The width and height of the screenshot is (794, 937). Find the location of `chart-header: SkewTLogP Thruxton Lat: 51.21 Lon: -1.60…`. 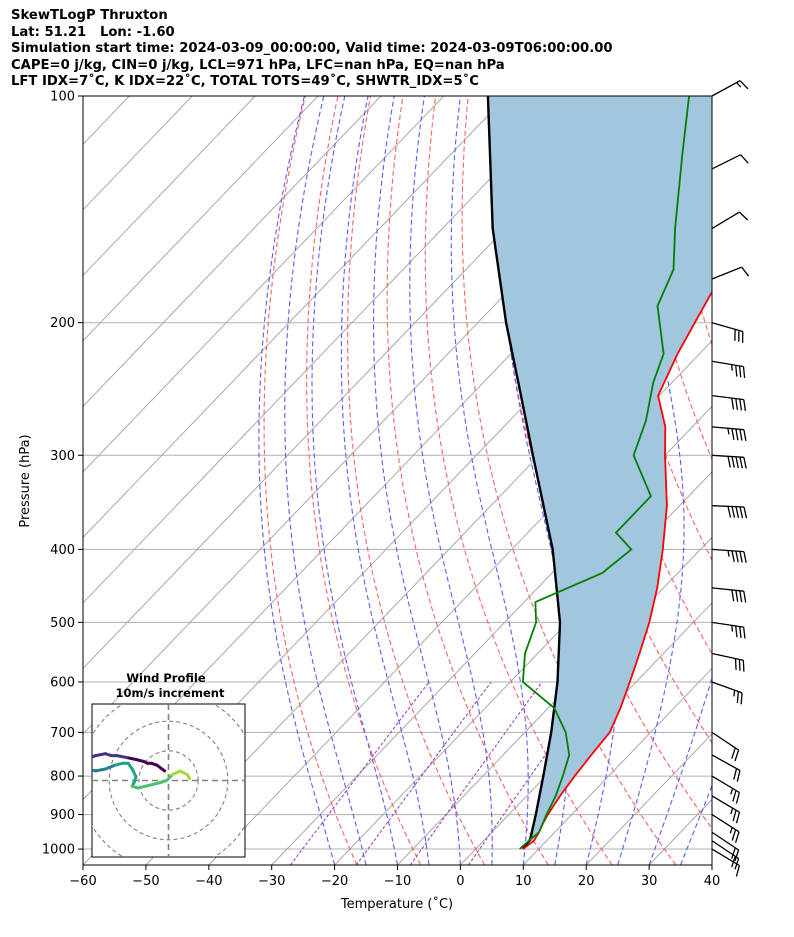

chart-header: SkewTLogP Thruxton Lat: 51.21 Lon: -1.60… is located at coordinates (312, 49).